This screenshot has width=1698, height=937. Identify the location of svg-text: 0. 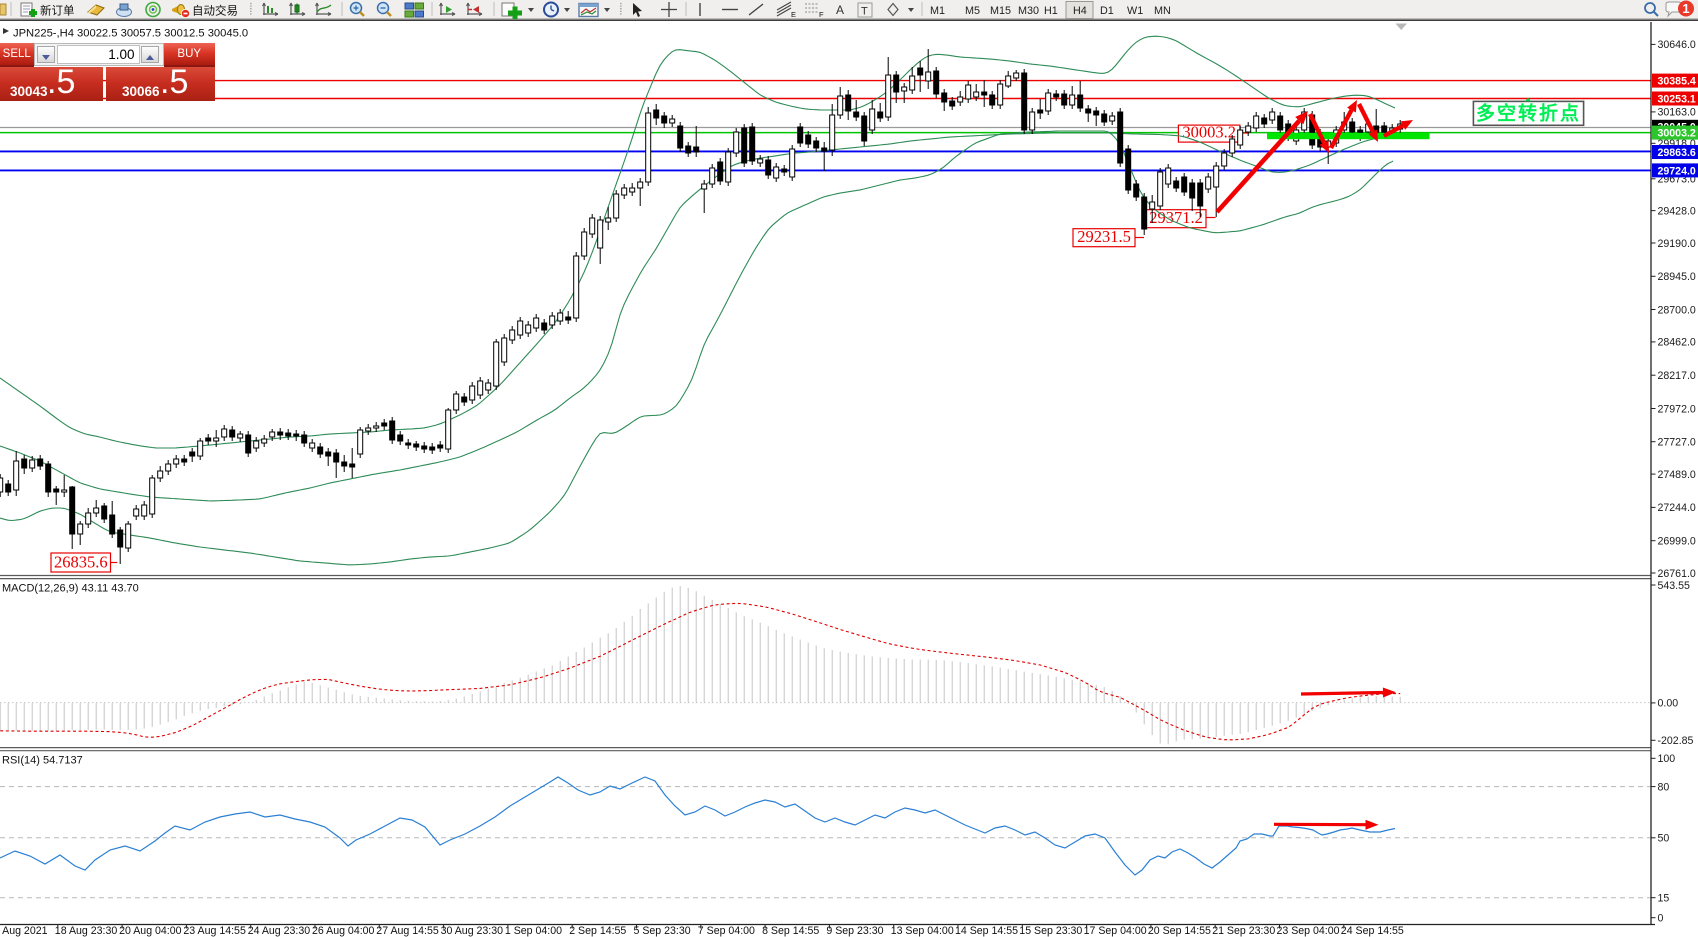
(1661, 919).